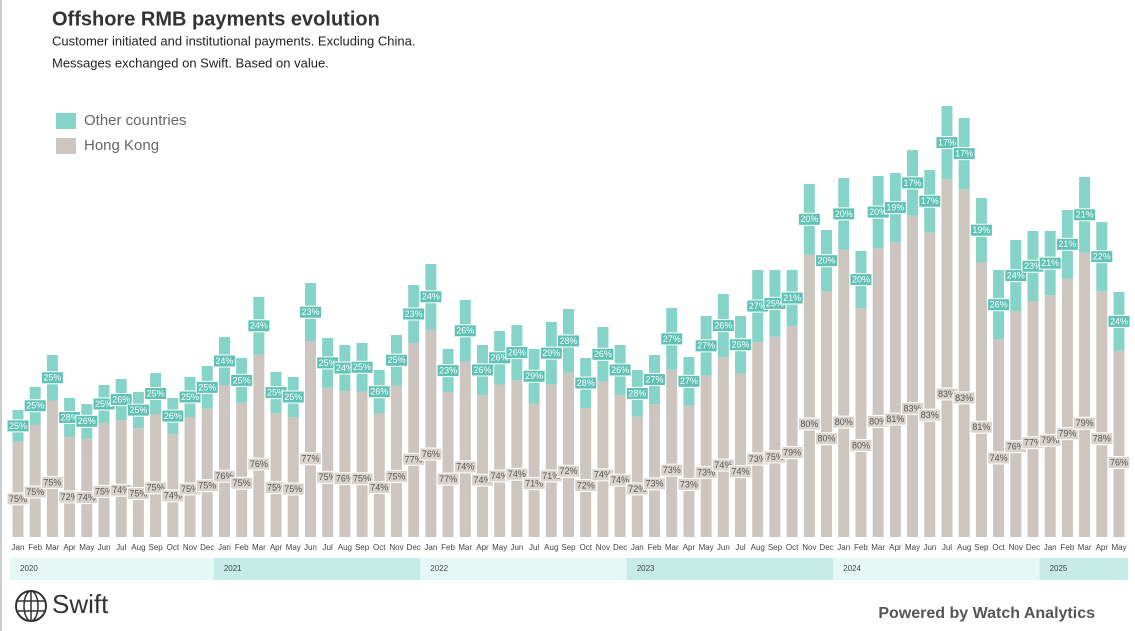 Image resolution: width=1135 pixels, height=631 pixels. Describe the element at coordinates (646, 568) in the screenshot. I see `year-label: 2023` at that location.